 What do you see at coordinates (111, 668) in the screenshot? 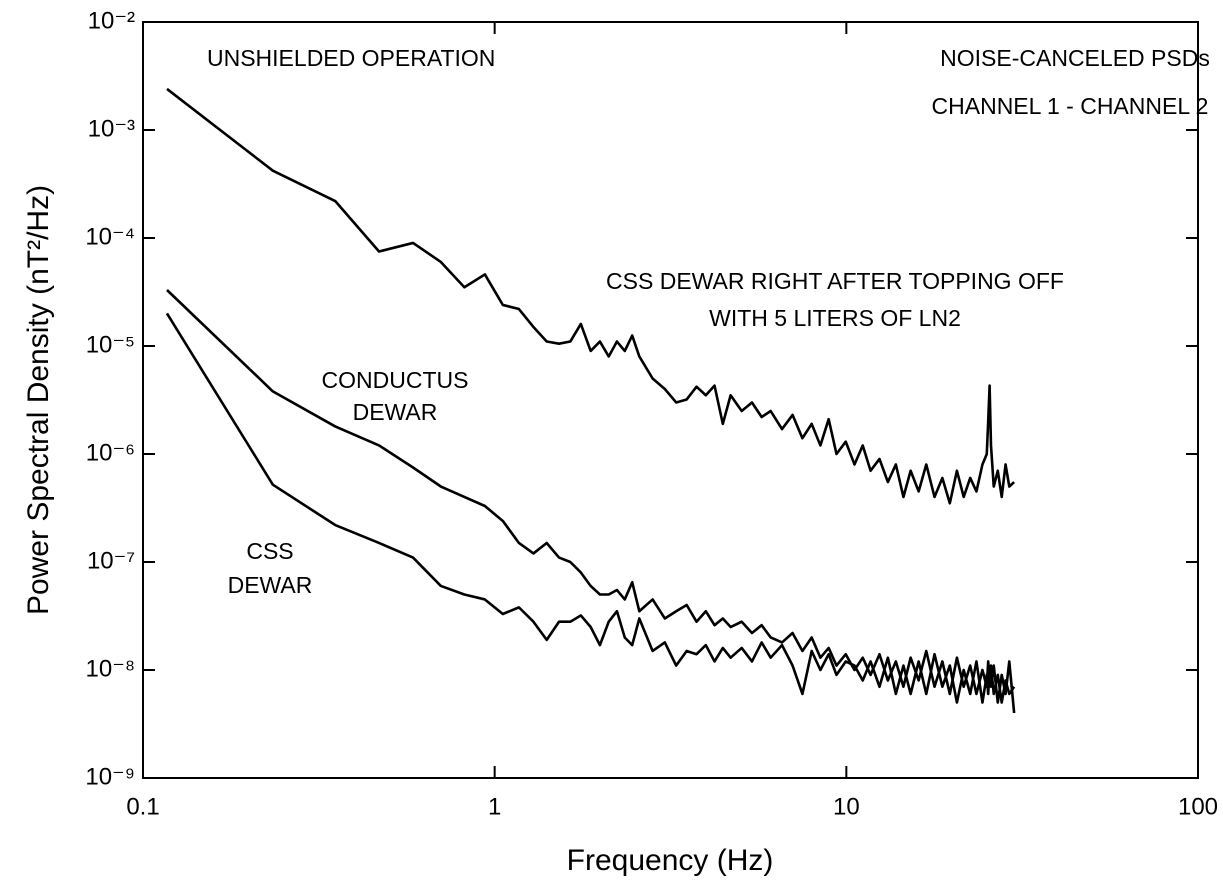
I see `y-tick-label: 10⁻⁸` at bounding box center [111, 668].